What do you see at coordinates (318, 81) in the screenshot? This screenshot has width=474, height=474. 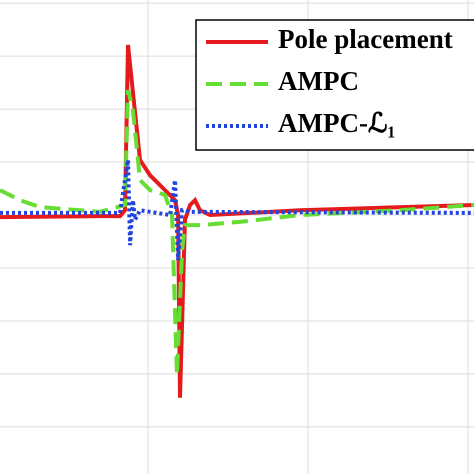 I see `legend-label: AMPC` at bounding box center [318, 81].